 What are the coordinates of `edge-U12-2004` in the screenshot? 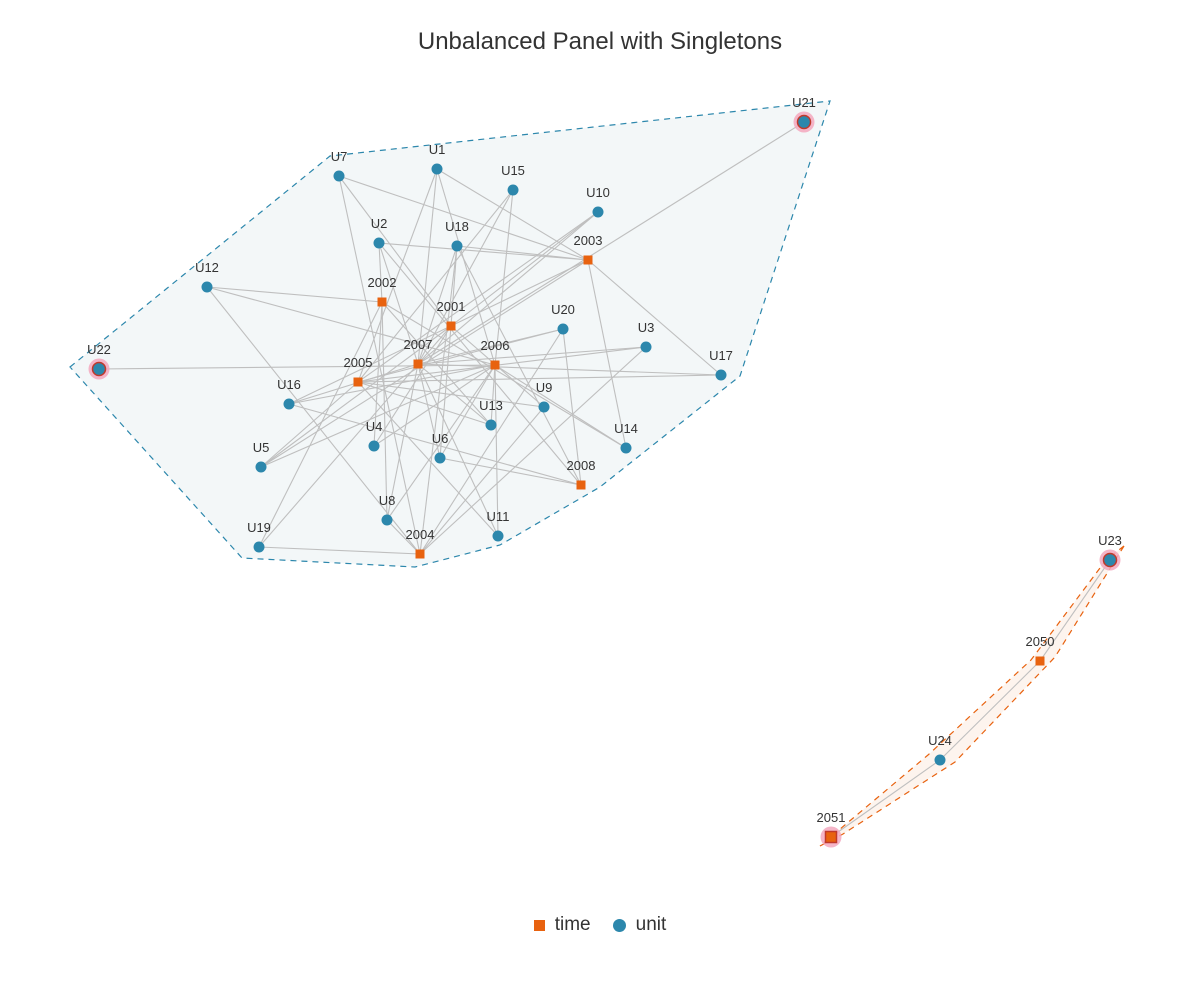 It's located at (313, 420).